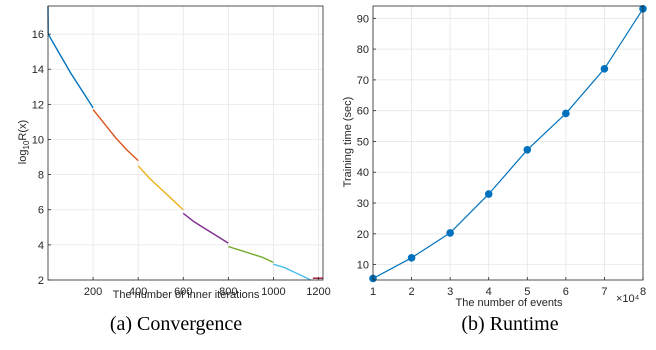 The height and width of the screenshot is (350, 656). Describe the element at coordinates (566, 292) in the screenshot. I see `x-tick-label: 6` at that location.